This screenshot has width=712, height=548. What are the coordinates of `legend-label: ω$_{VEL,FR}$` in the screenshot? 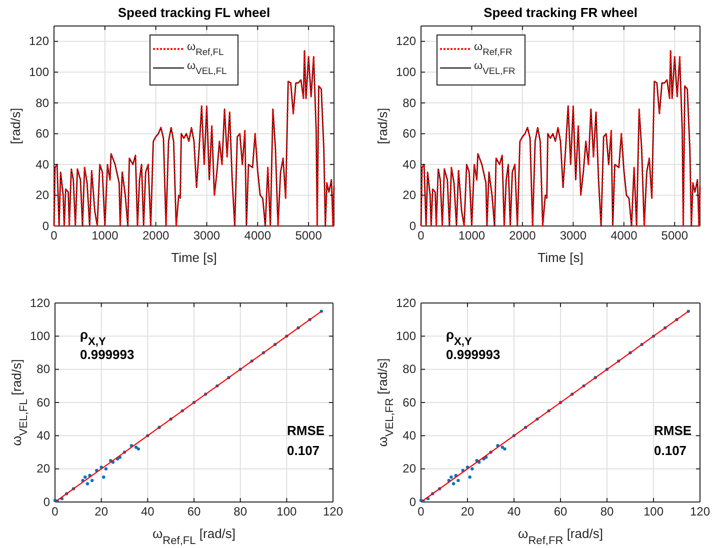 It's located at (495, 68).